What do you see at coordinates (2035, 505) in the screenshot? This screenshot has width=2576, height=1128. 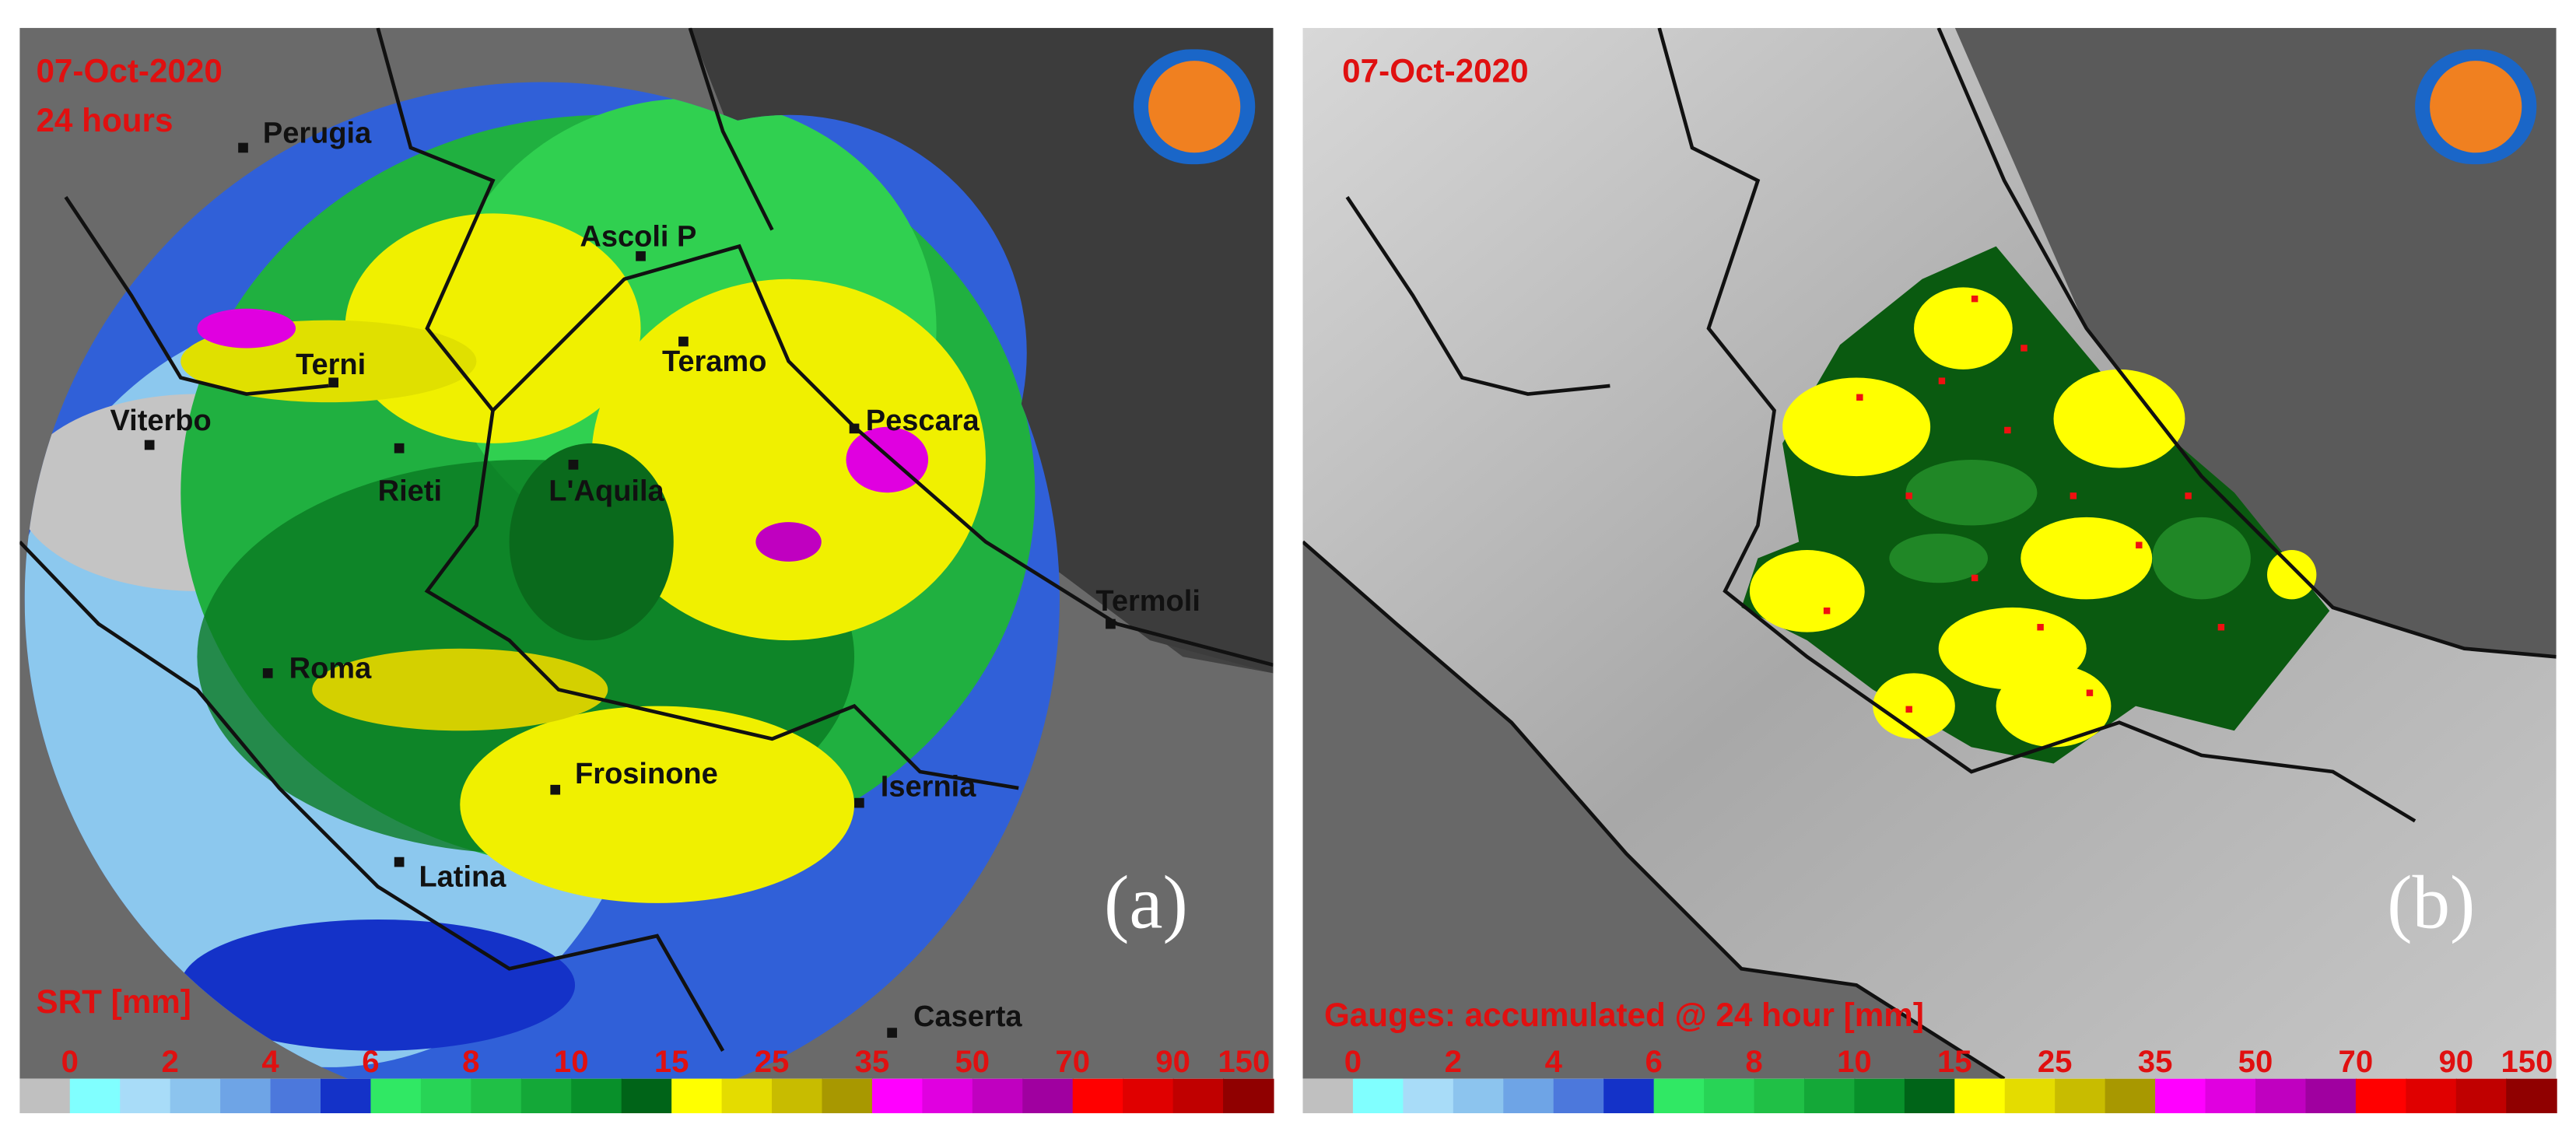 I see `gauge-area` at bounding box center [2035, 505].